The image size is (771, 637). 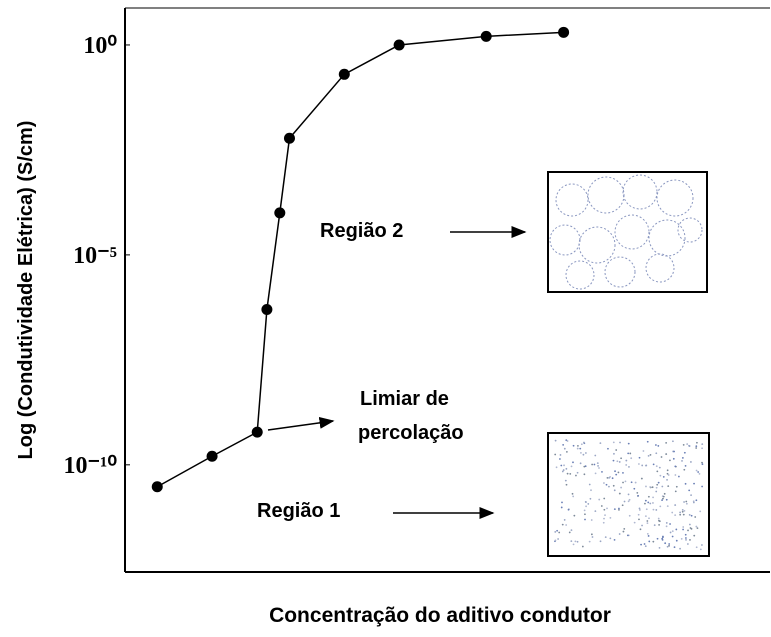 I want to click on y-tick-label: 10⁻¹⁰, so click(x=91, y=466).